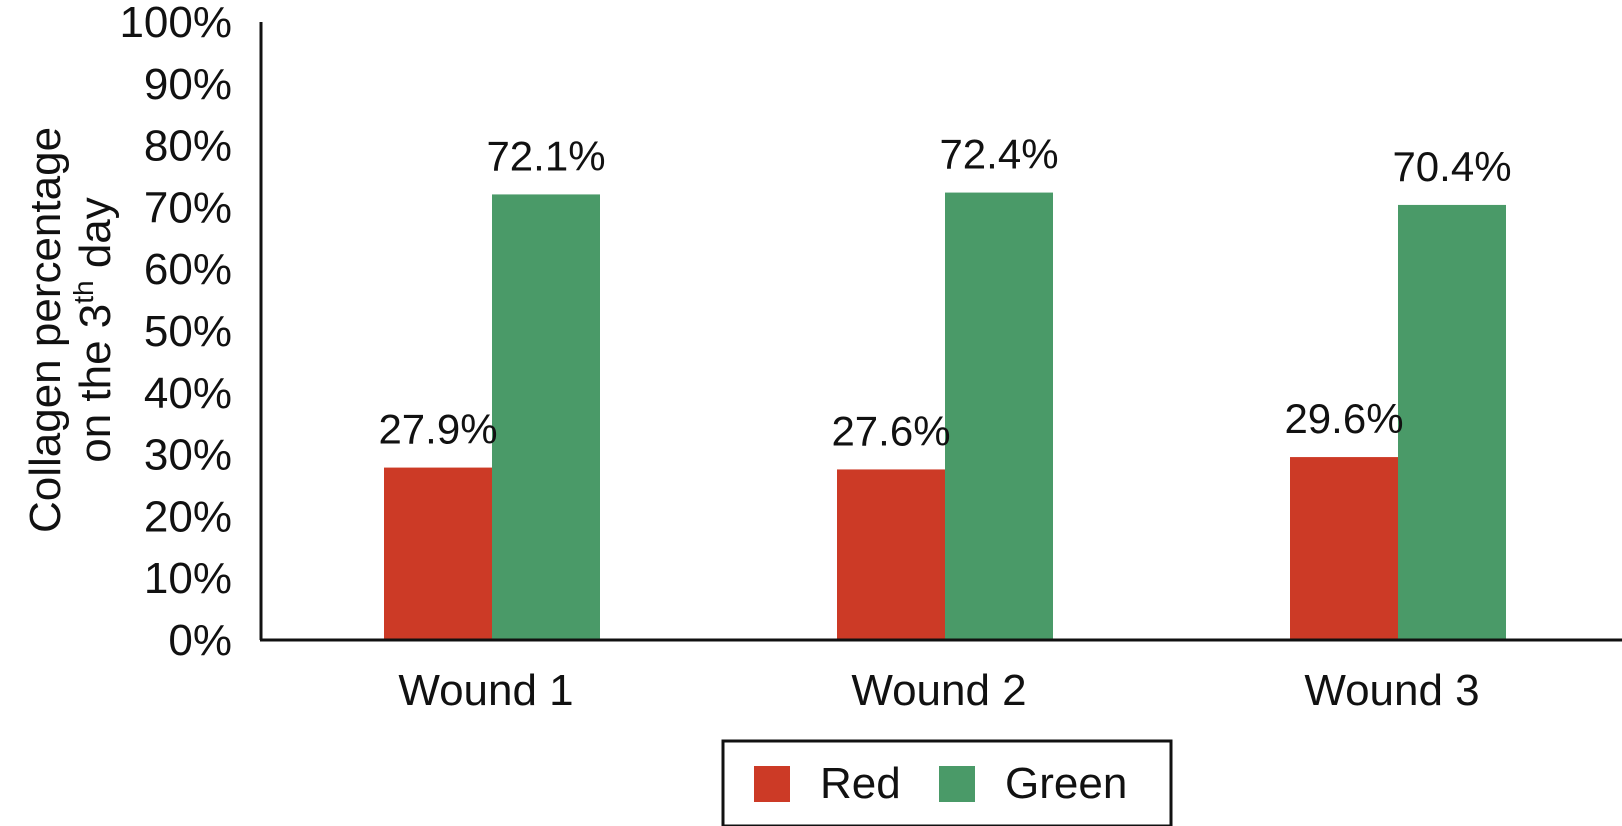  What do you see at coordinates (1391, 690) in the screenshot?
I see `x-category-label: Wound 3` at bounding box center [1391, 690].